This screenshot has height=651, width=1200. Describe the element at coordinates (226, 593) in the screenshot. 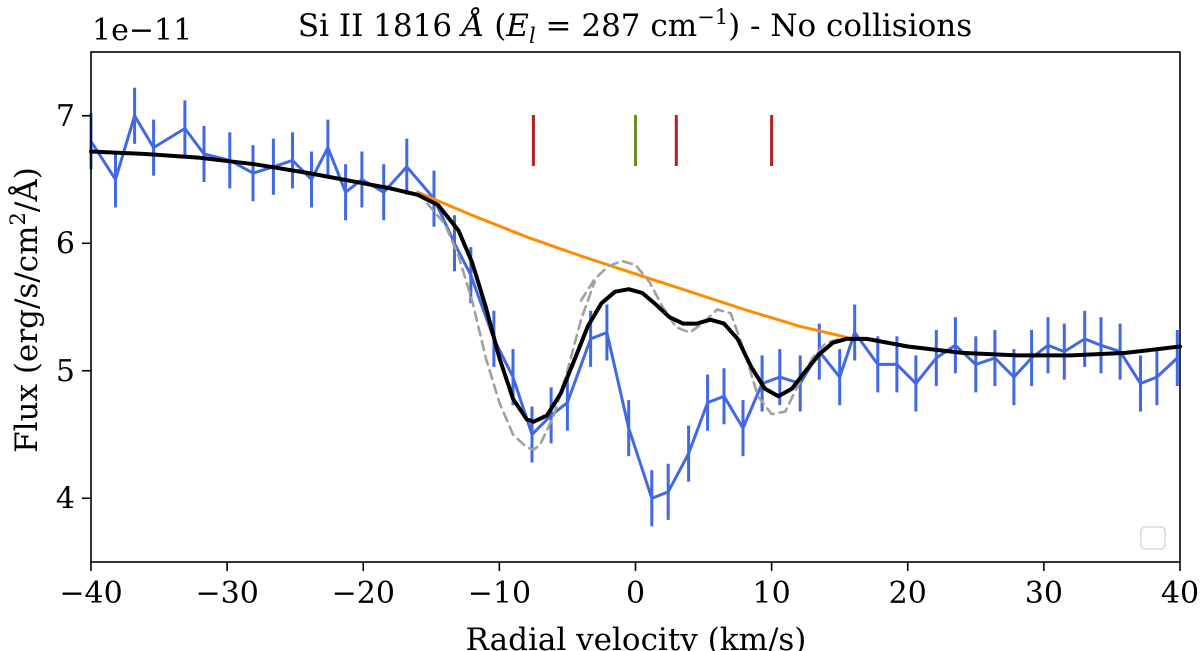

I see `x-tick-label: −30` at that location.